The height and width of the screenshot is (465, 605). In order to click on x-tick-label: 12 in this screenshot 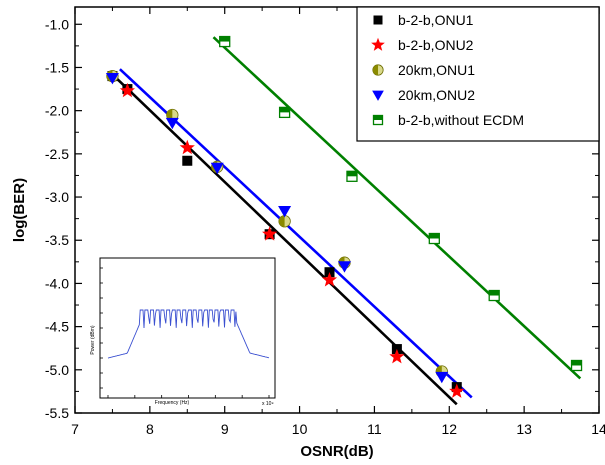, I will do `click(449, 429)`.